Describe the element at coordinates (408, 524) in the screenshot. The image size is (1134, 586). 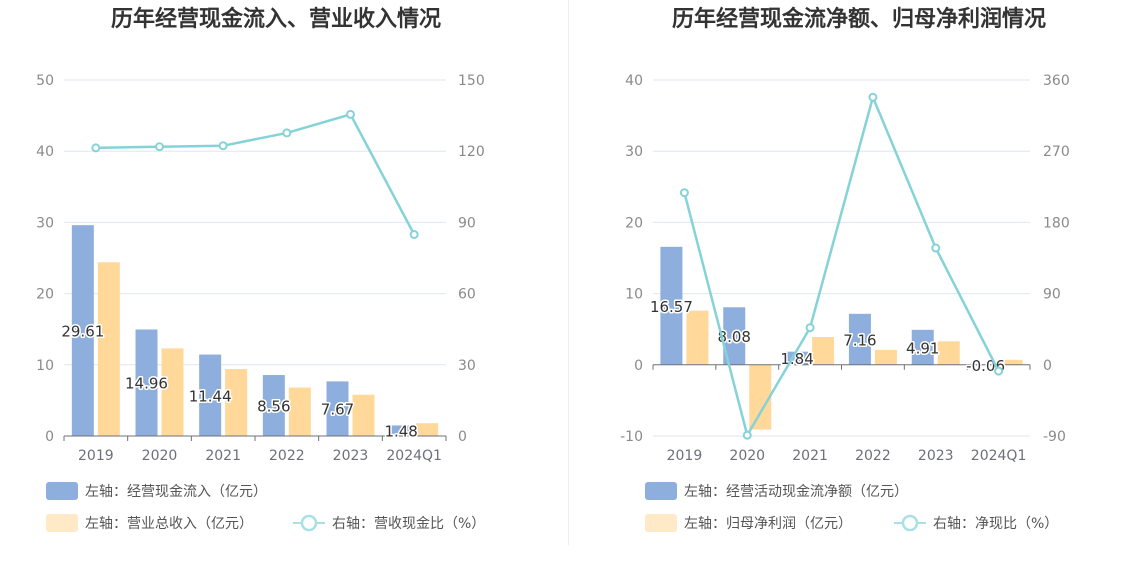
I see `legend-label: 右轴：营收现金比（%）` at that location.